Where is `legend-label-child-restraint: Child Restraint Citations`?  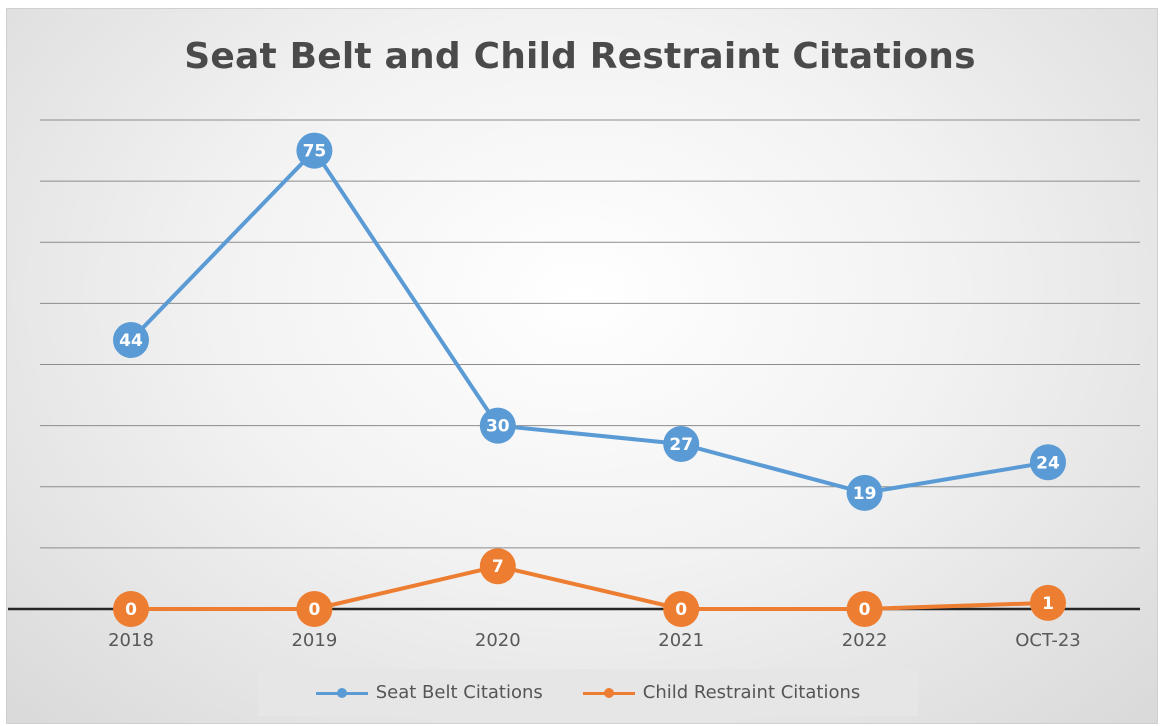 legend-label-child-restraint: Child Restraint Citations is located at coordinates (751, 692).